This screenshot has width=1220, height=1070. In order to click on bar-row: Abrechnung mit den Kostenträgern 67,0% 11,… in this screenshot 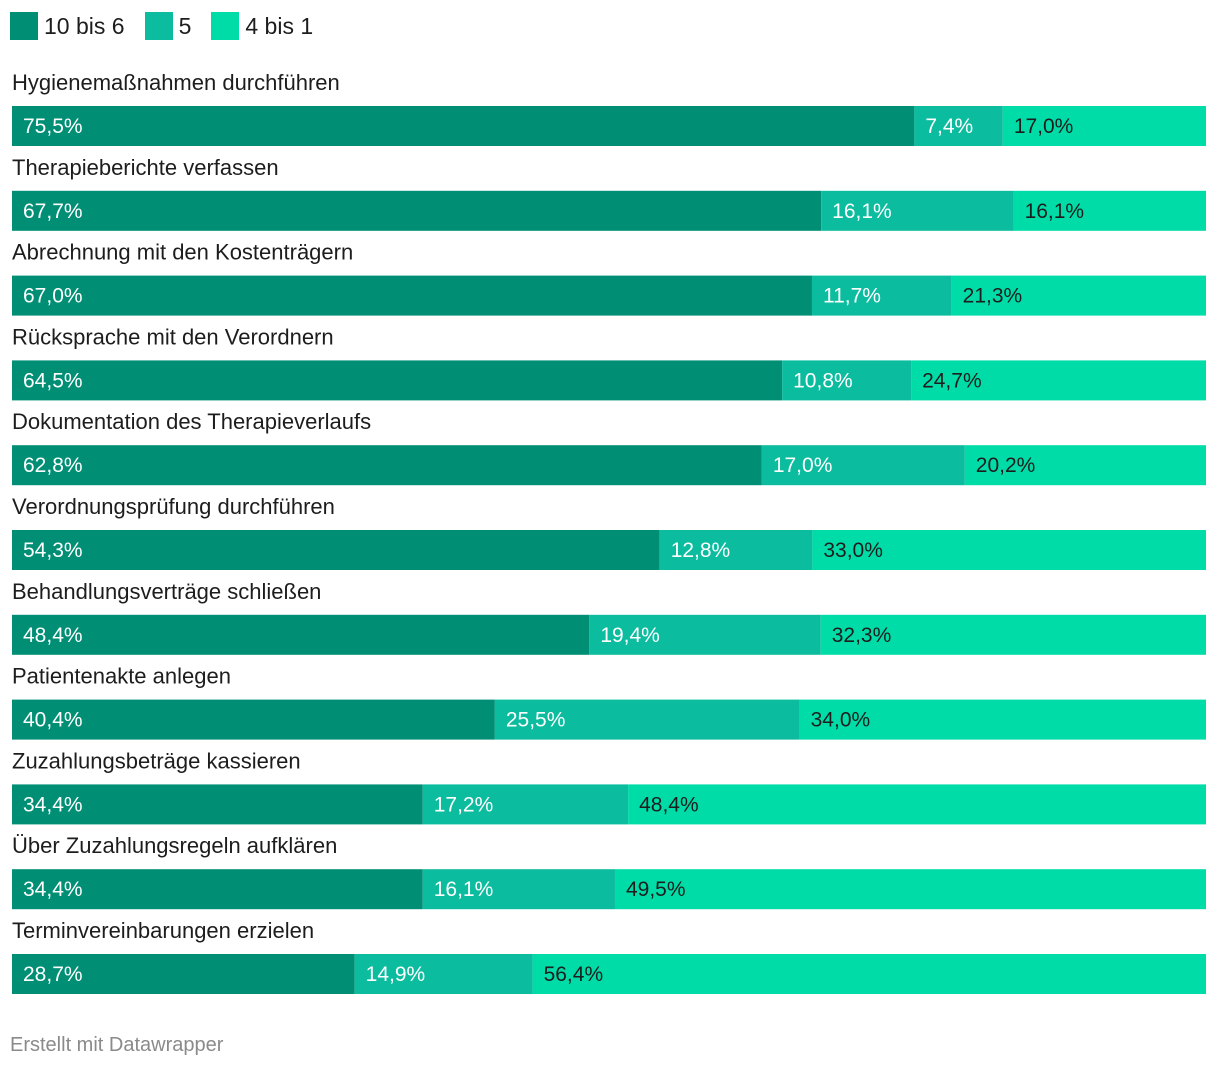, I will do `click(609, 278)`.